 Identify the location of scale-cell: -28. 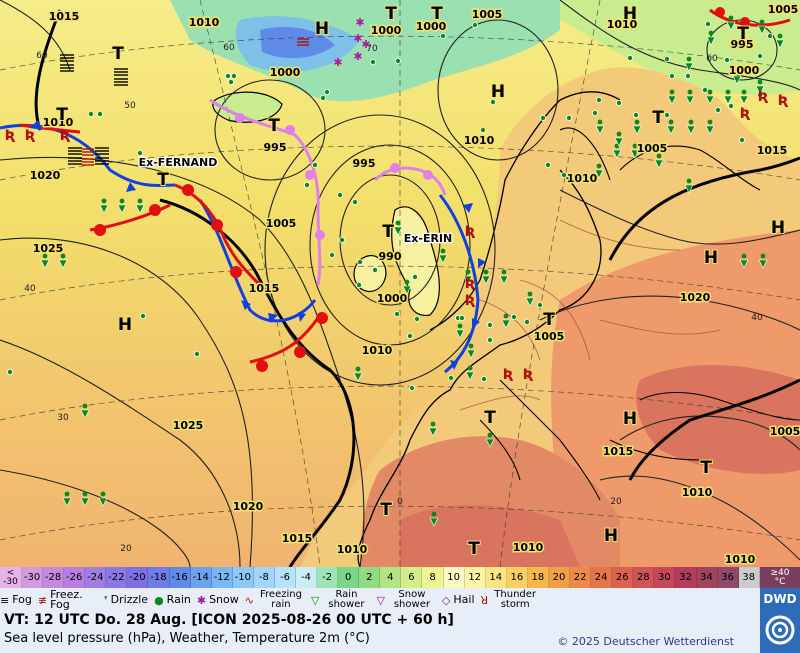
(54, 577).